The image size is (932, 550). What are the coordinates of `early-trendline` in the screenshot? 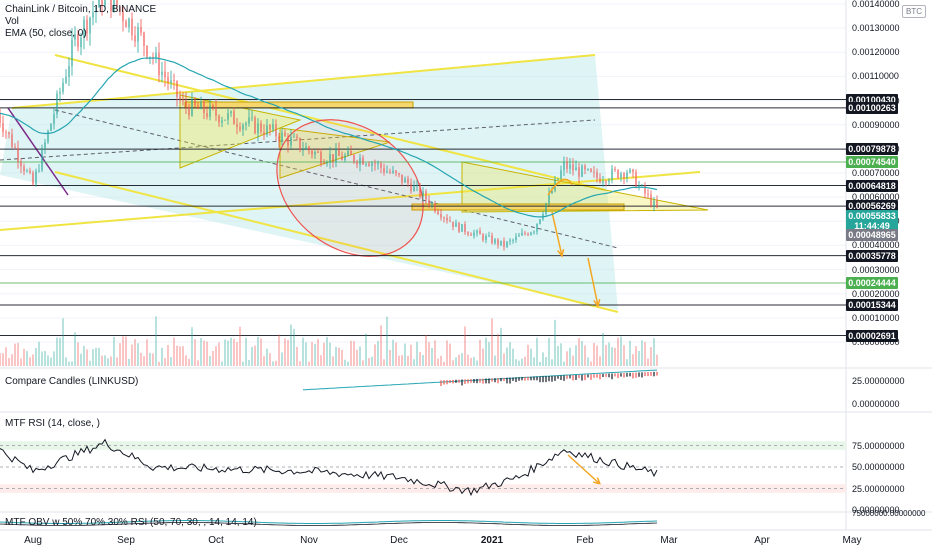 It's located at (38, 151).